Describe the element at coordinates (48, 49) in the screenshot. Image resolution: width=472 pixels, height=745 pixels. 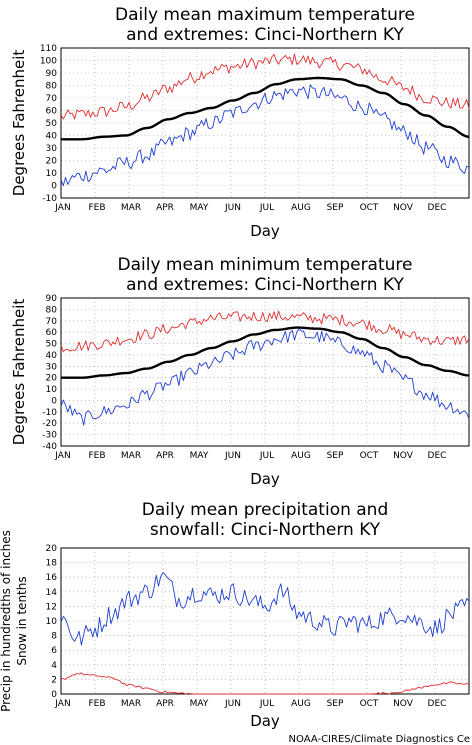
I see `y-tick-label: 110` at that location.